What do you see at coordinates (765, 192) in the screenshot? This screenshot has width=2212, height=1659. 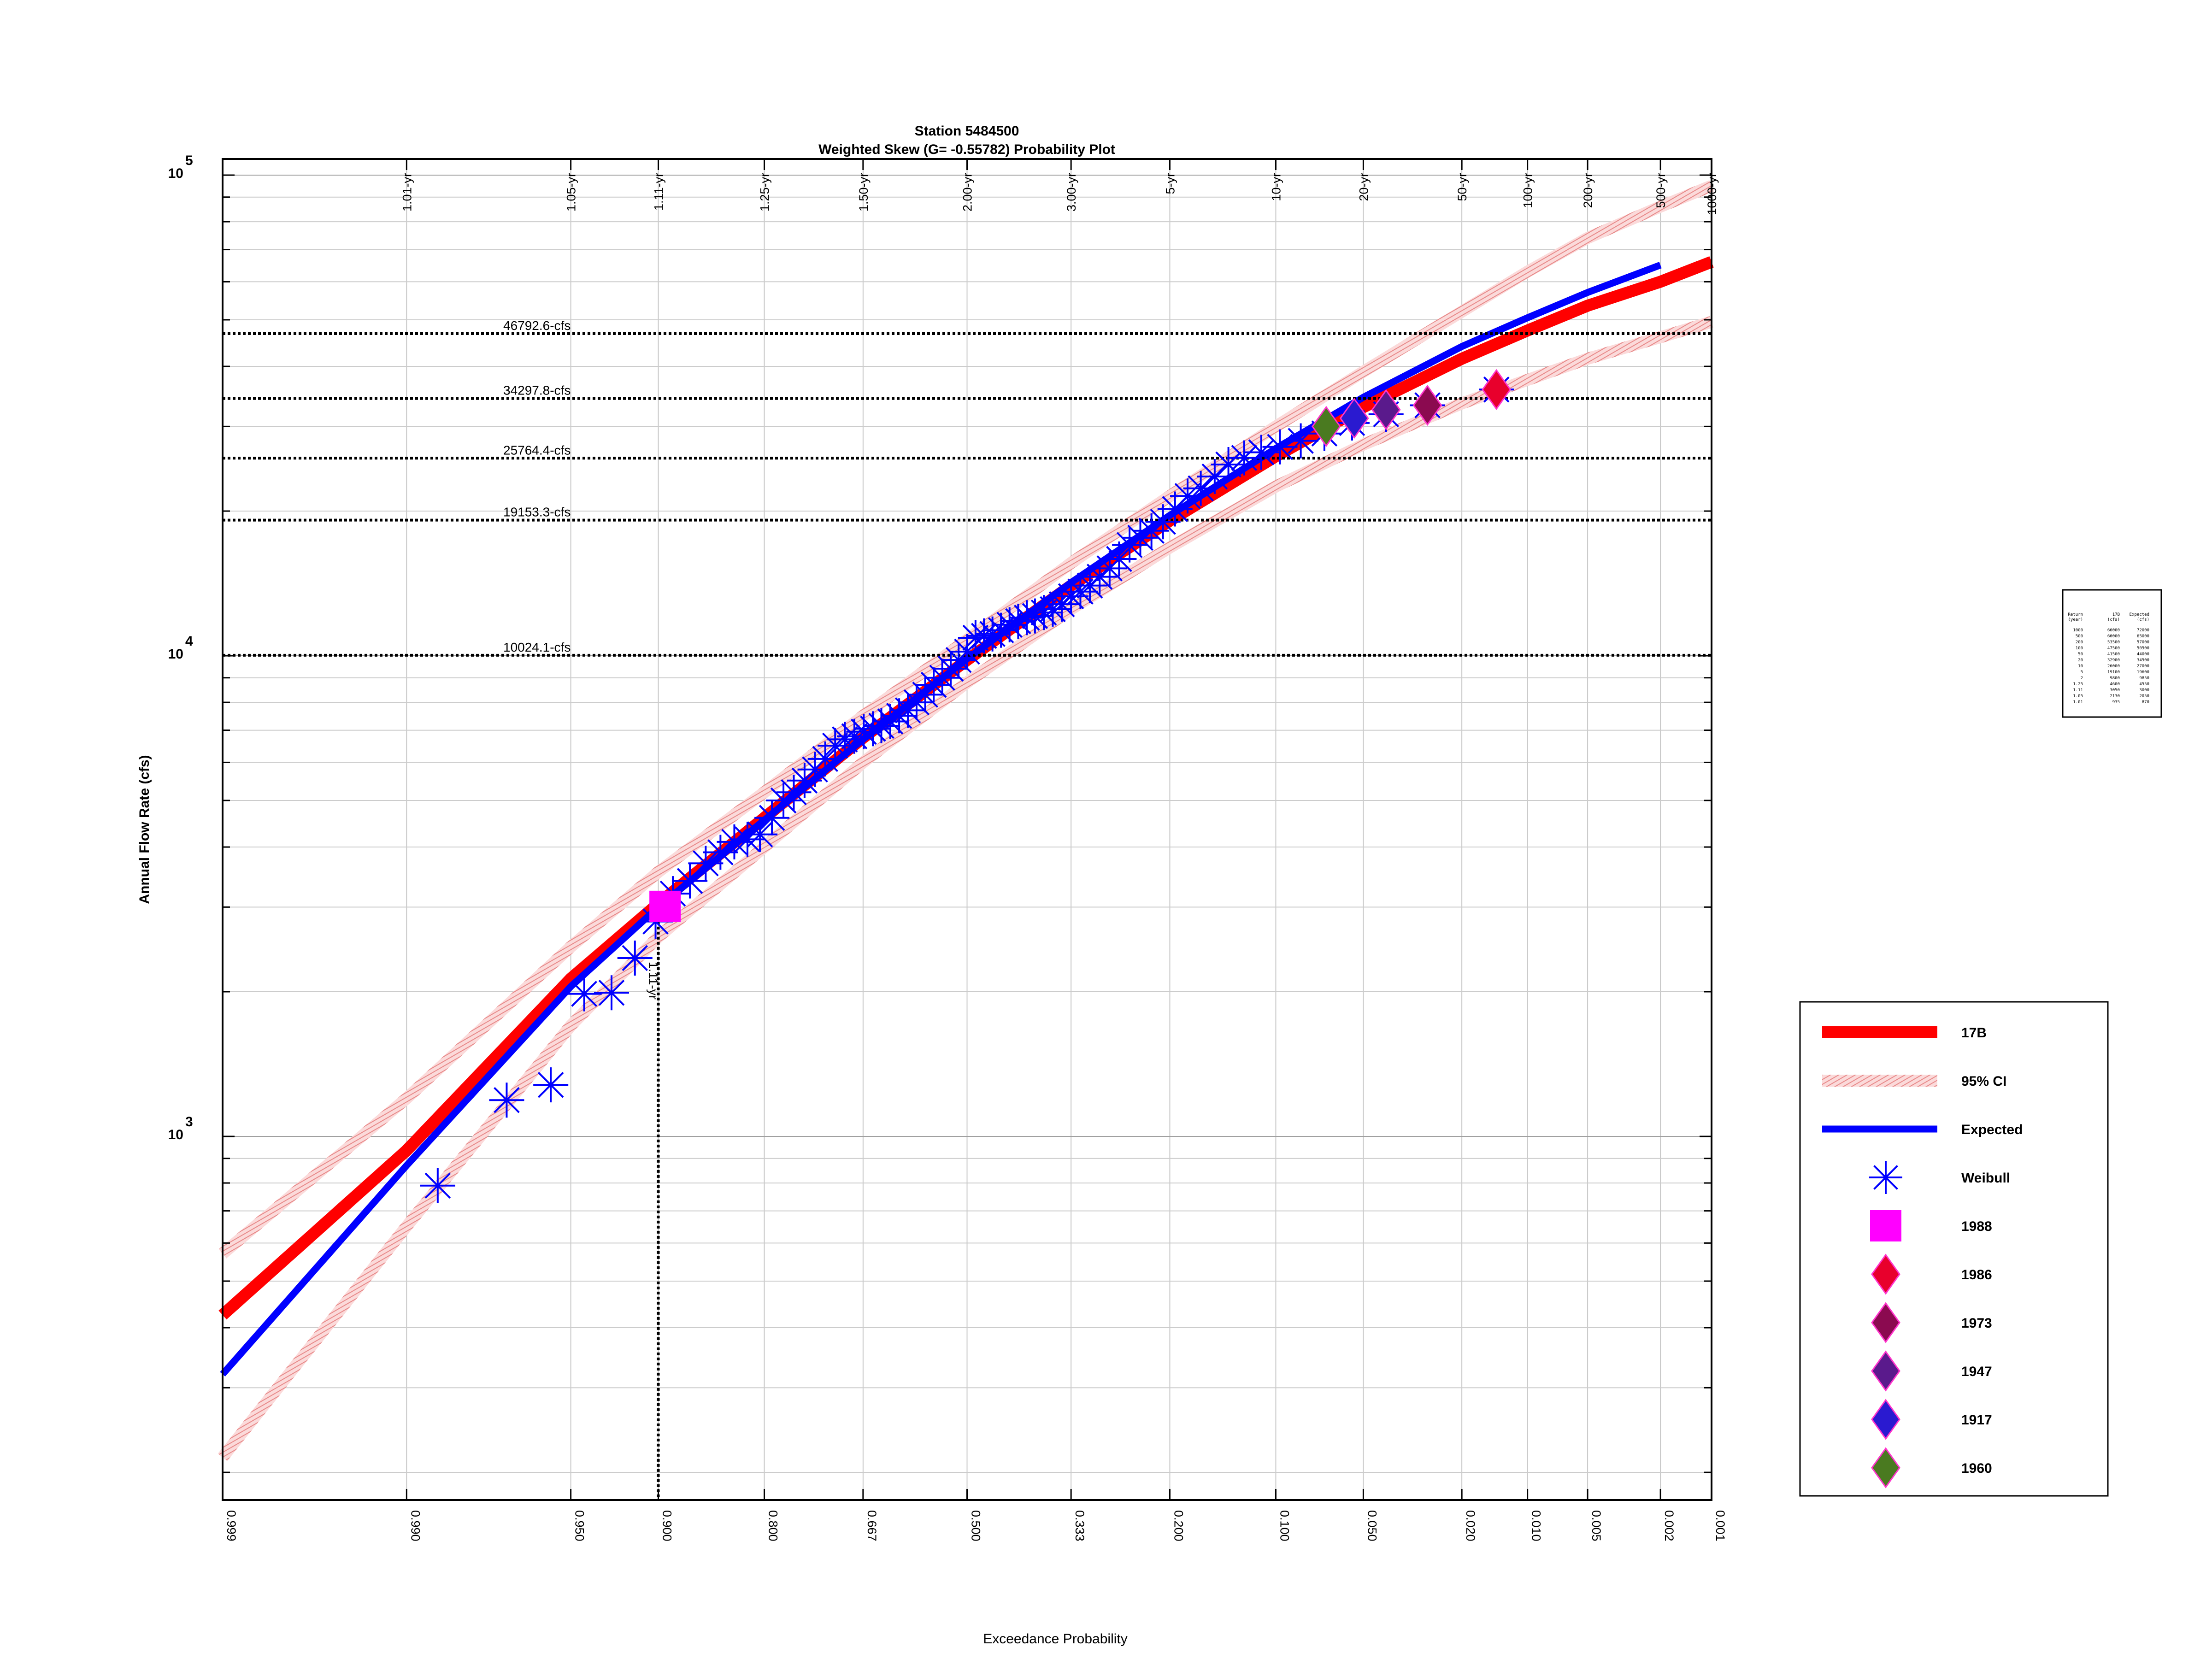 I see `return-period-label-1-25-yr: 1.25-yr` at bounding box center [765, 192].